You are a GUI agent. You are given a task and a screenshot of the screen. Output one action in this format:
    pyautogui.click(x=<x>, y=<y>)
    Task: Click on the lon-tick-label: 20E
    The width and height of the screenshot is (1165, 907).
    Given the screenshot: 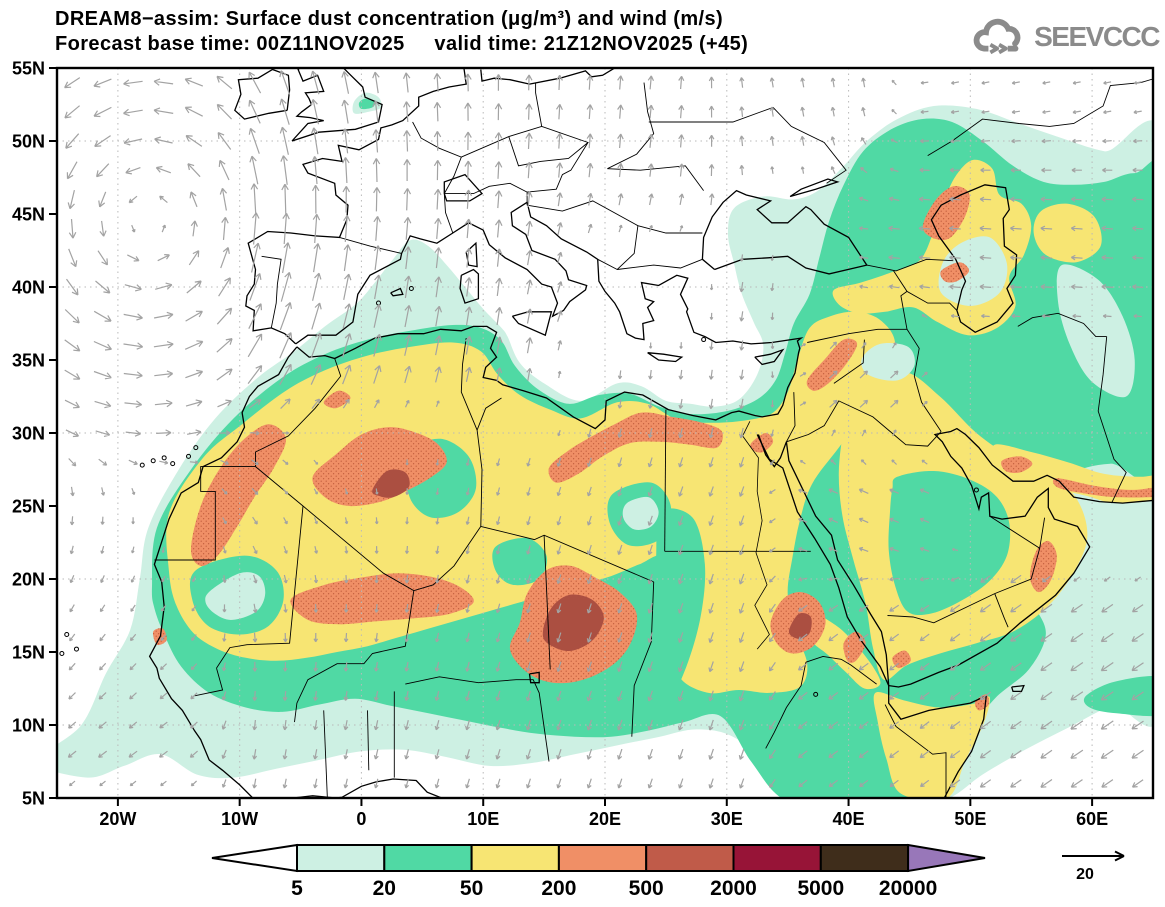 What is the action you would take?
    pyautogui.click(x=605, y=819)
    